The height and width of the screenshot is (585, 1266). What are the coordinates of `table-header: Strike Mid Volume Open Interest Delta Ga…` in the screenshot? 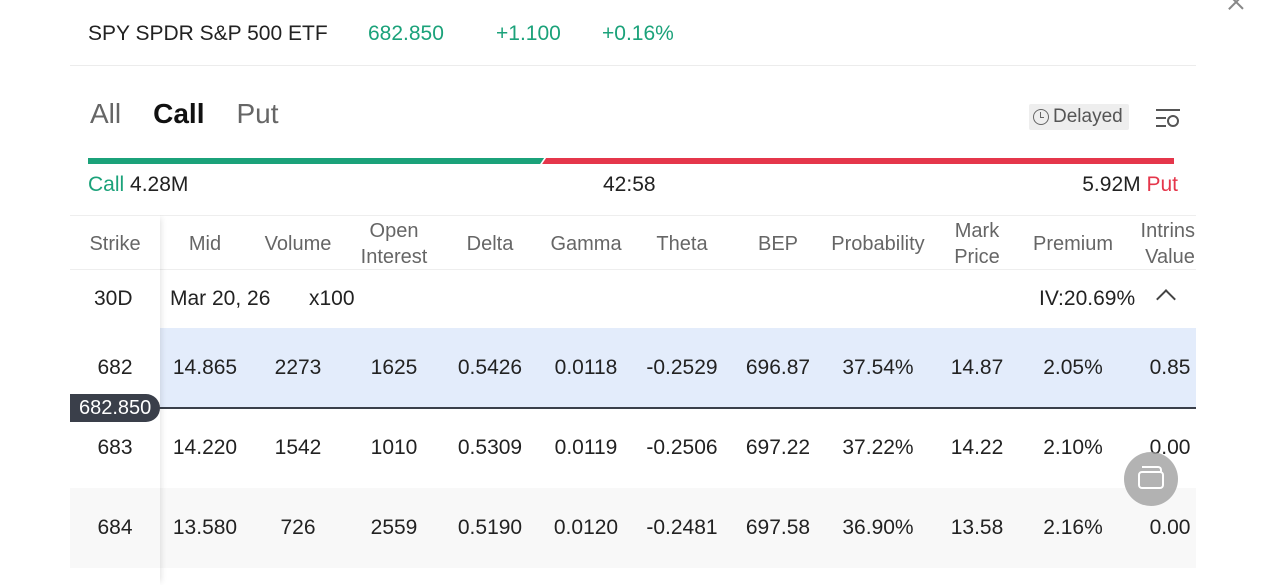 It's located at (633, 242).